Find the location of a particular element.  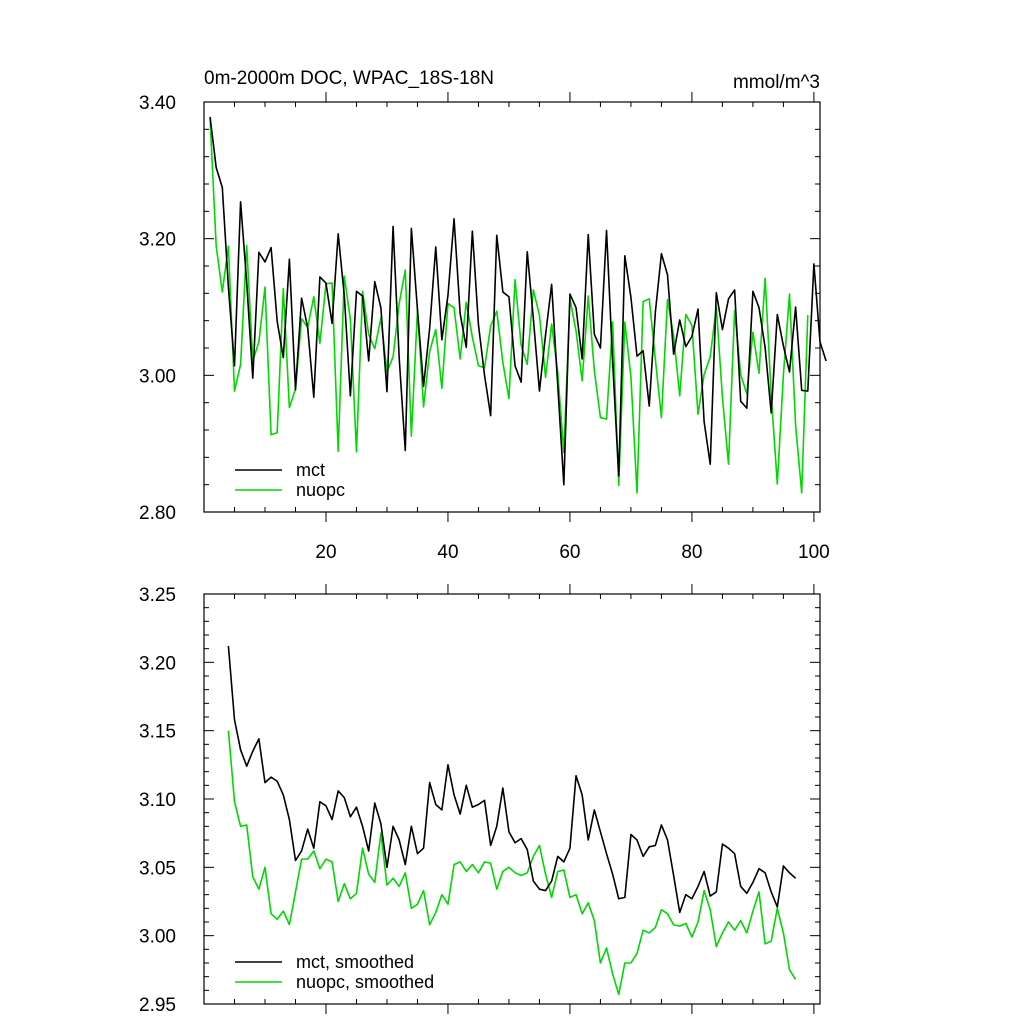

units-label: mmol/m^3 is located at coordinates (776, 82).